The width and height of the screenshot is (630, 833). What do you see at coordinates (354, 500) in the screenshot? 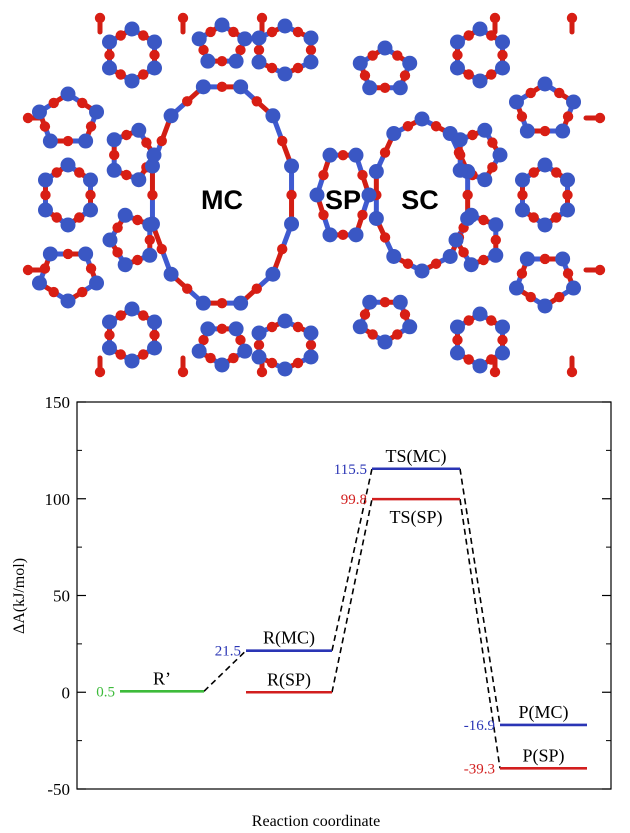
I see `state-value-tssp: 99.8` at bounding box center [354, 500].